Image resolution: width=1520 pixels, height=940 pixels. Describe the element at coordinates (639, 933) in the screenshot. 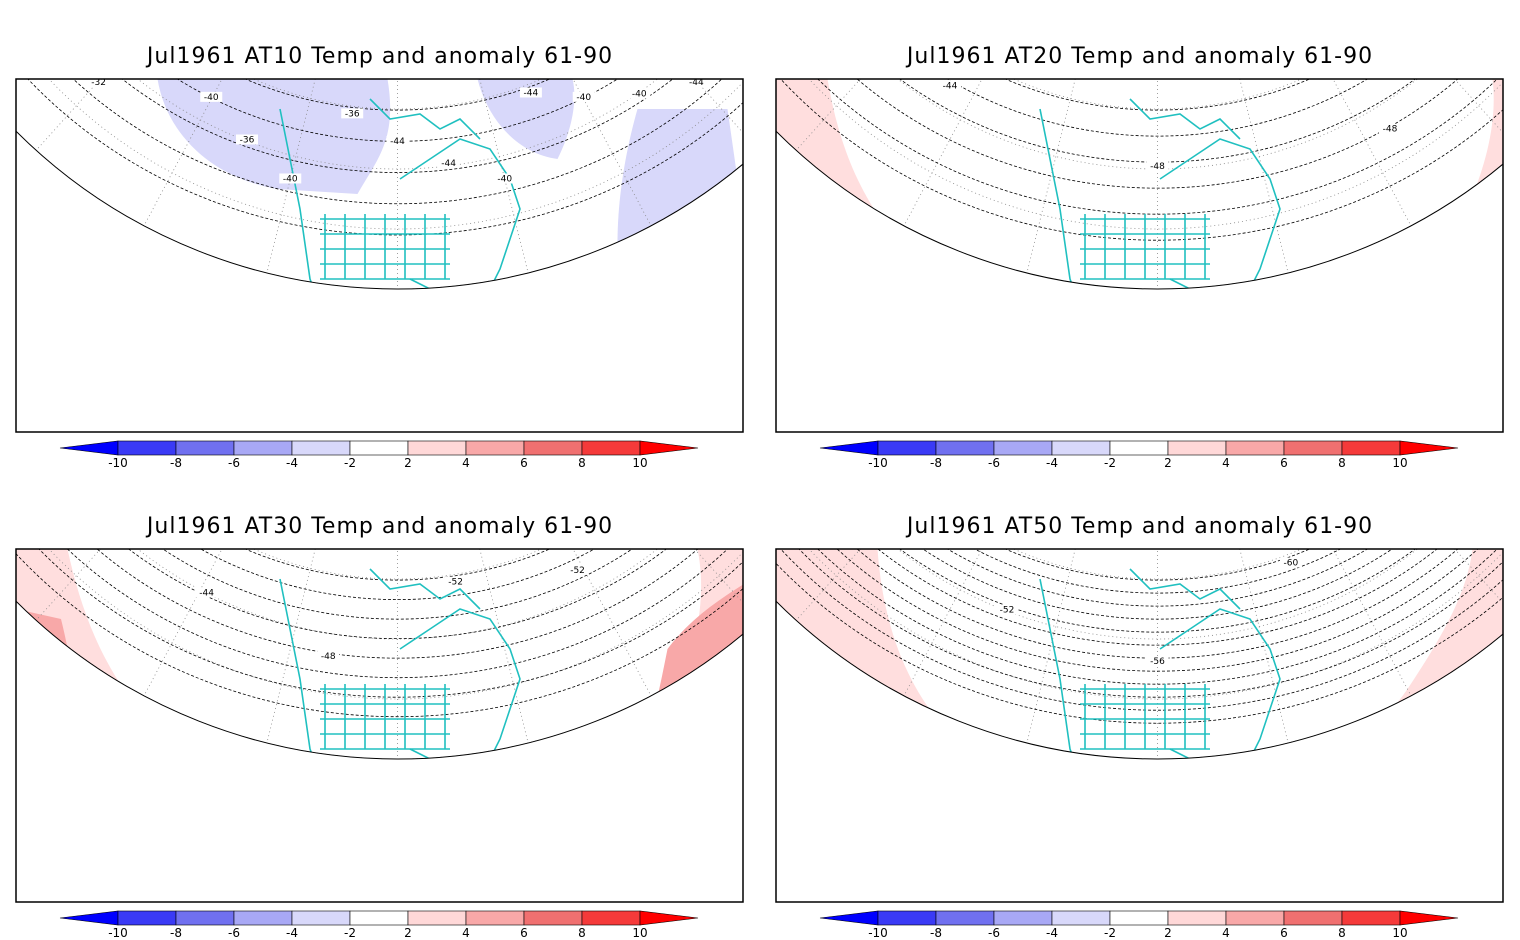

I see `colorbar-tick-label: 10` at that location.